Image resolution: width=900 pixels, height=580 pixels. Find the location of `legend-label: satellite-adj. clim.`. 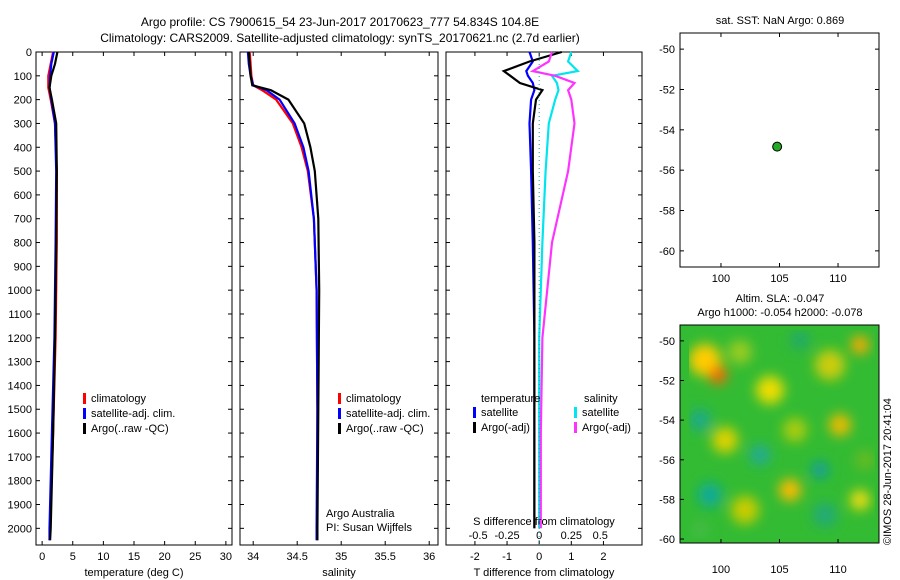

legend-label: satellite-adj. clim. is located at coordinates (388, 414).